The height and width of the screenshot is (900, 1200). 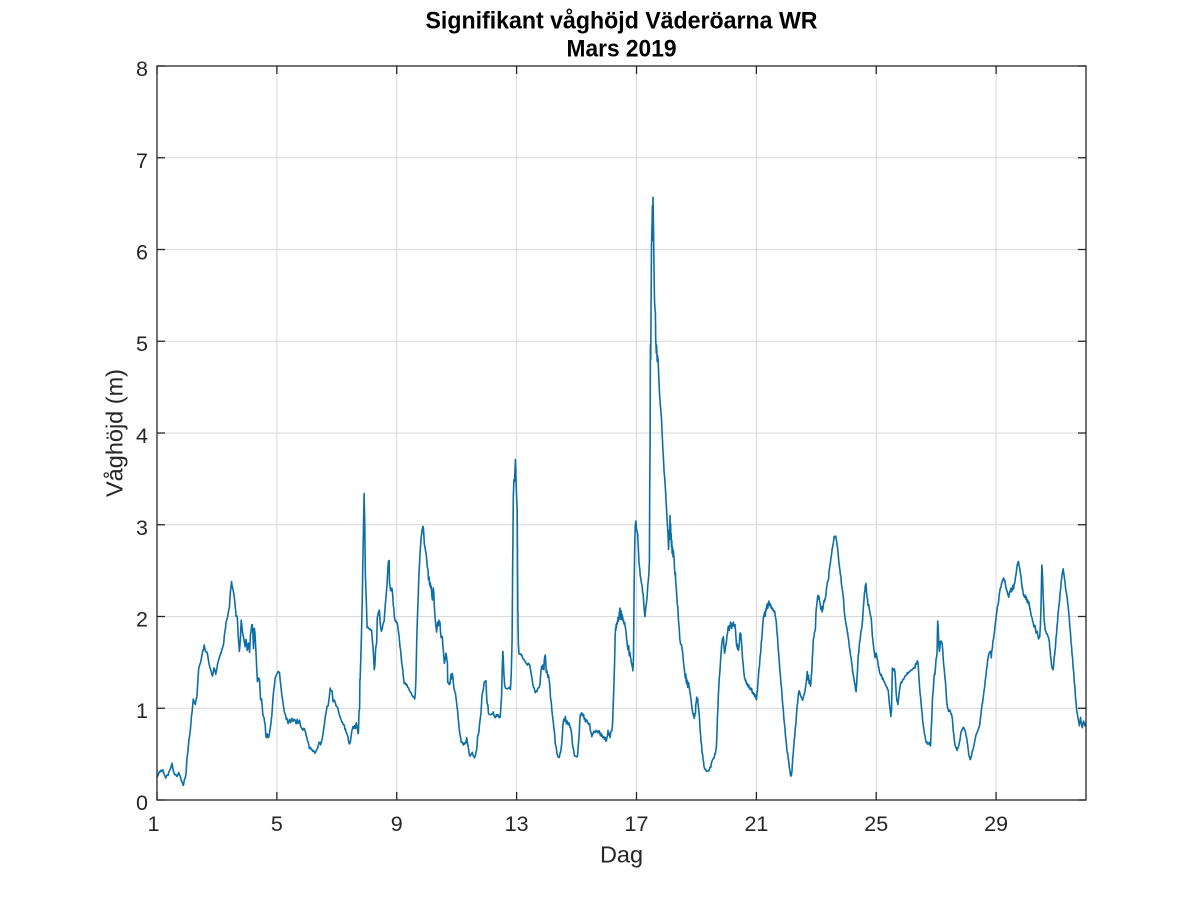 What do you see at coordinates (115, 433) in the screenshot?
I see `svg-text: Våghöjd (m)` at bounding box center [115, 433].